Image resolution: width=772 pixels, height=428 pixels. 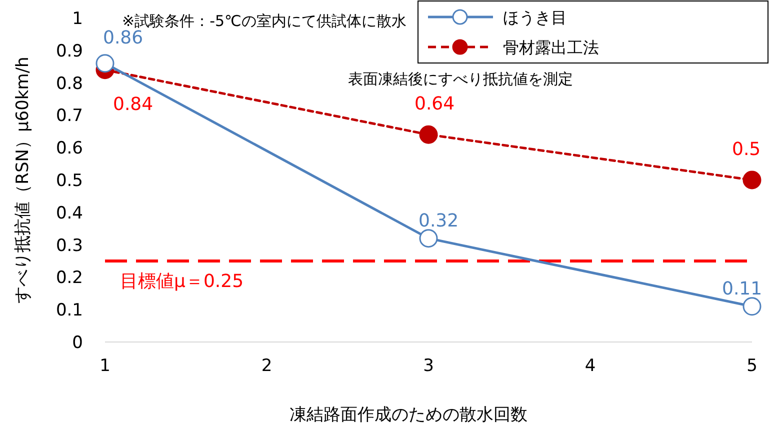 I want to click on legend-label: 骨材露出工法, so click(x=551, y=47).